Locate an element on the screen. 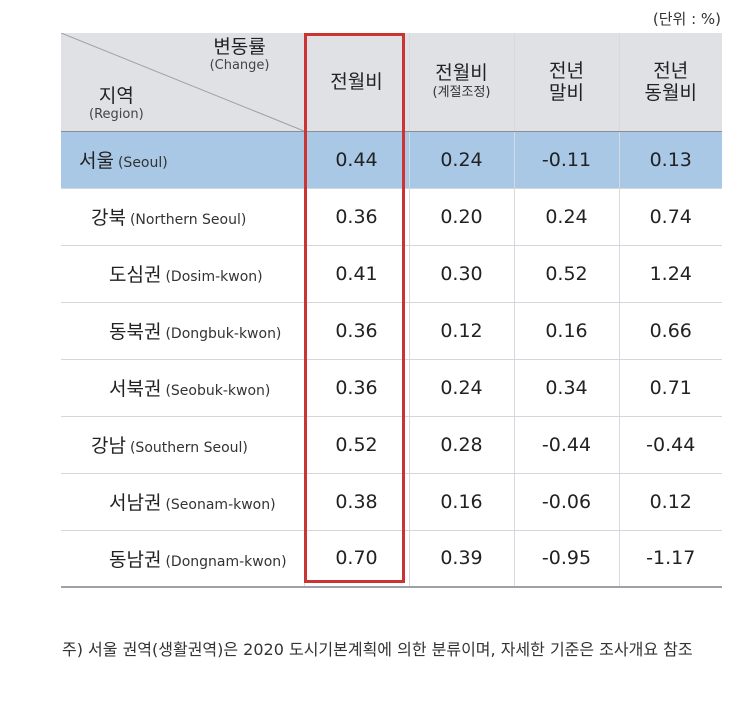 This screenshot has width=743, height=716. region-name-en: (Southern Seoul) is located at coordinates (188, 448).